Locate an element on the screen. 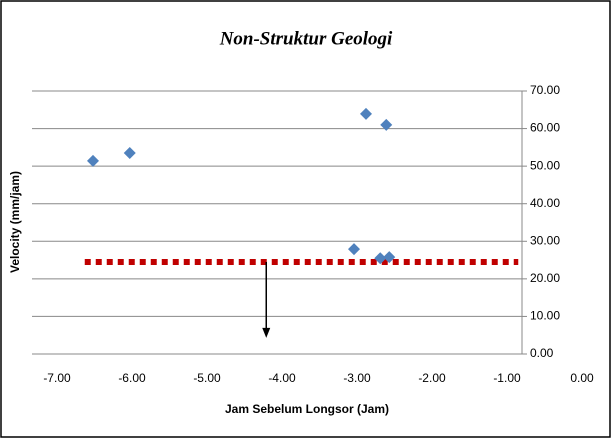 Image resolution: width=616 pixels, height=441 pixels. y-tick-label: 50.00 is located at coordinates (545, 165).